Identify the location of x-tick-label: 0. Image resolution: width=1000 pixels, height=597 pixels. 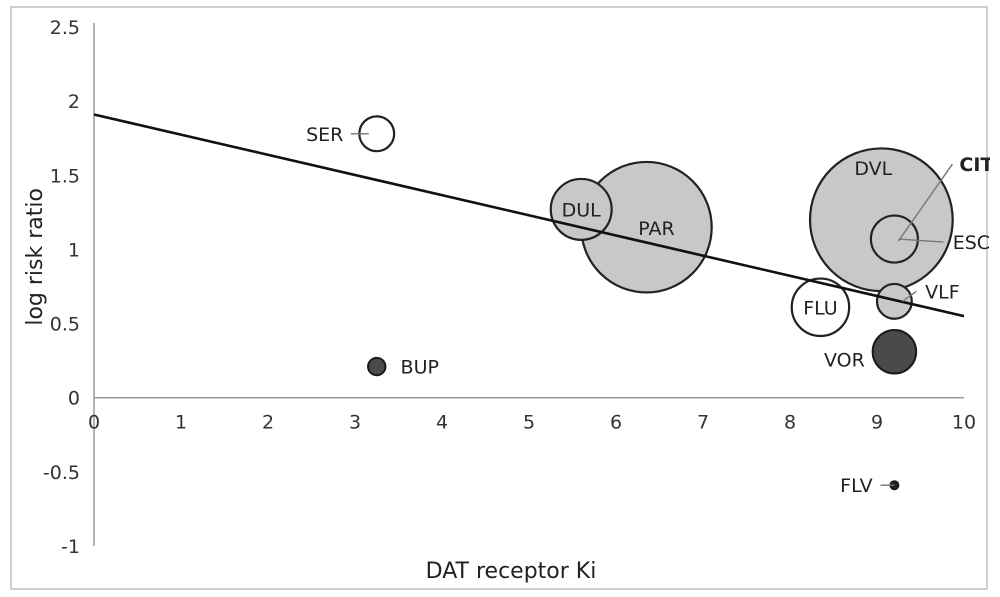
(94, 423).